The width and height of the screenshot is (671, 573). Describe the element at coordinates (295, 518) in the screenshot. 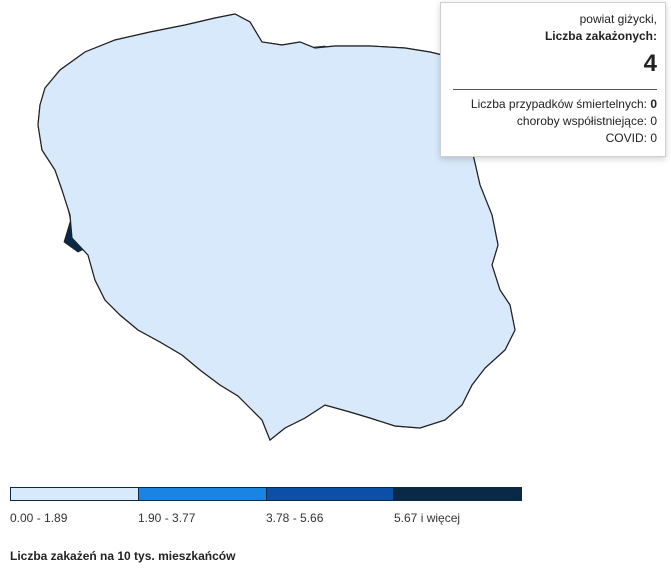

I see `legend-label: 3.78 - 5.66` at that location.